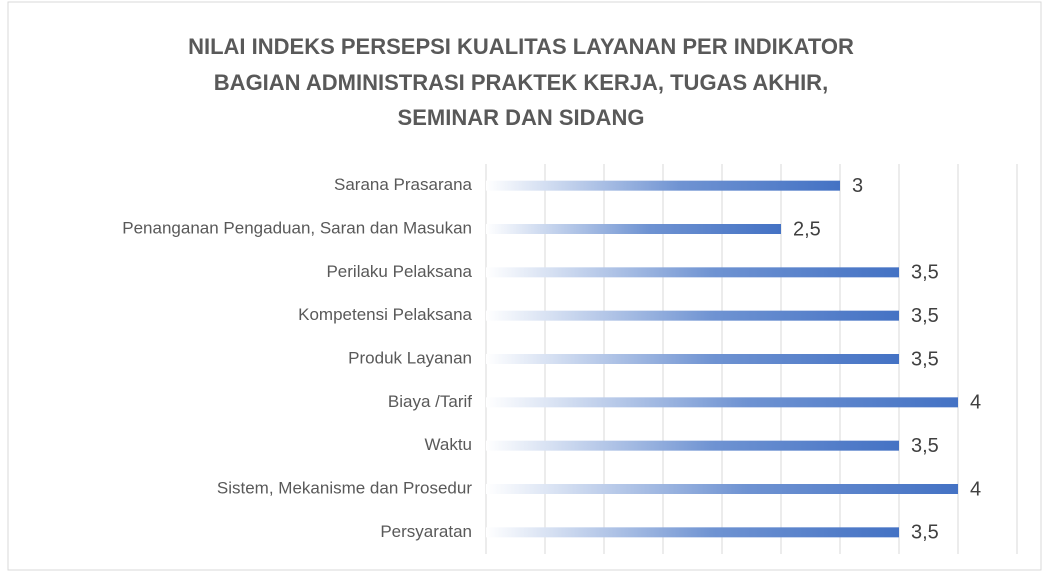 This screenshot has height=577, width=1043. I want to click on y-tick-label: Biaya /Tarif, so click(430, 401).